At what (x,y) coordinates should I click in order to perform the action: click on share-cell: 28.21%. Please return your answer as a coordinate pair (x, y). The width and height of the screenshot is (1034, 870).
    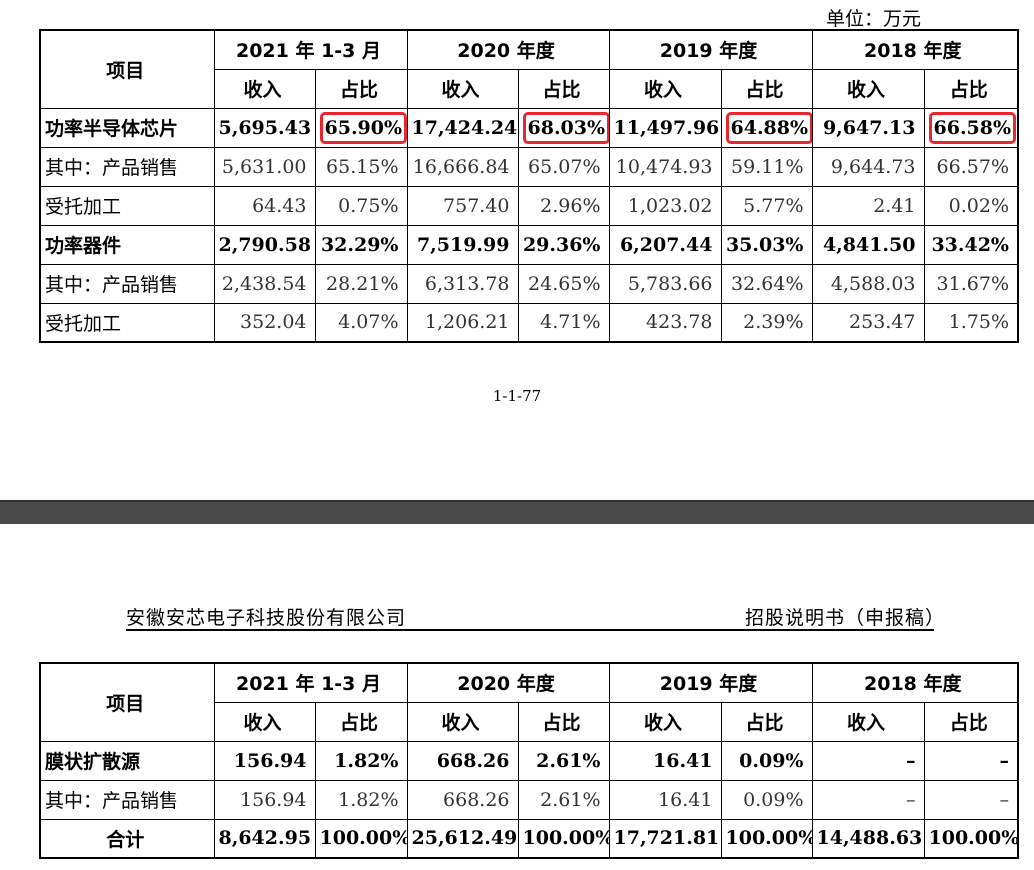
    Looking at the image, I should click on (361, 283).